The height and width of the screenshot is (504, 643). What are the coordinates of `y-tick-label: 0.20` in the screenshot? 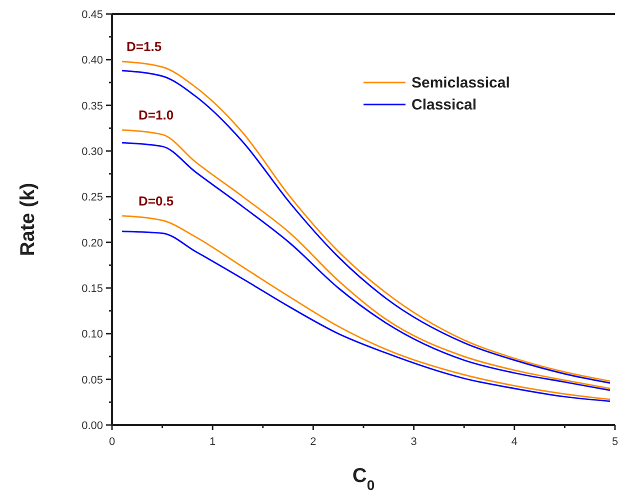 It's located at (92, 243).